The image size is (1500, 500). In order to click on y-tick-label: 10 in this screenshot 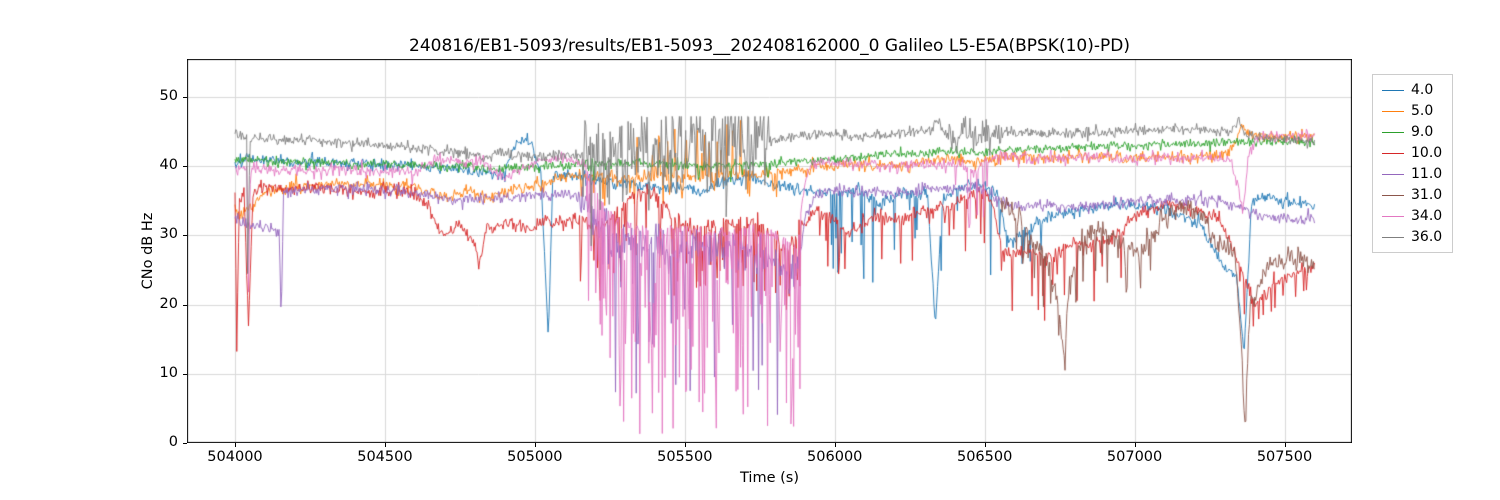, I will do `click(168, 372)`.